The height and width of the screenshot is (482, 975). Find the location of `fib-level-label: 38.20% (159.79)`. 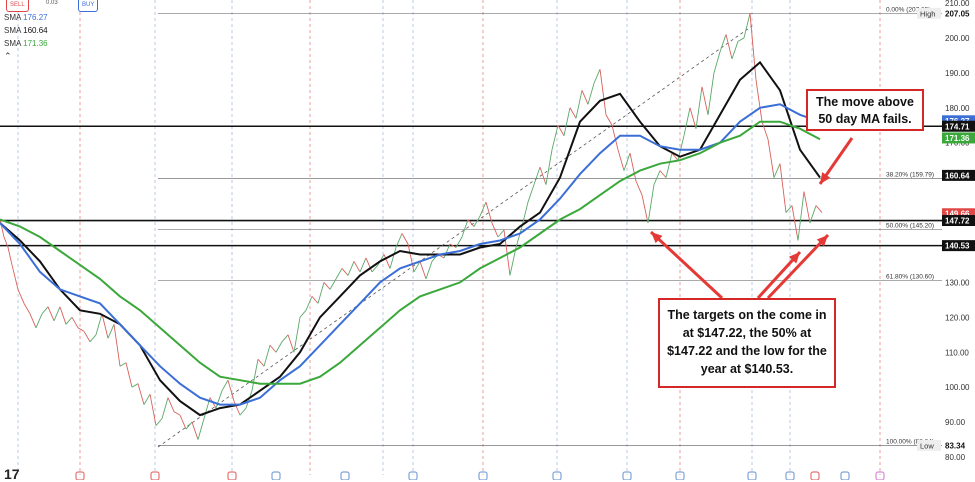

fib-level-label: 38.20% (159.79) is located at coordinates (910, 174).